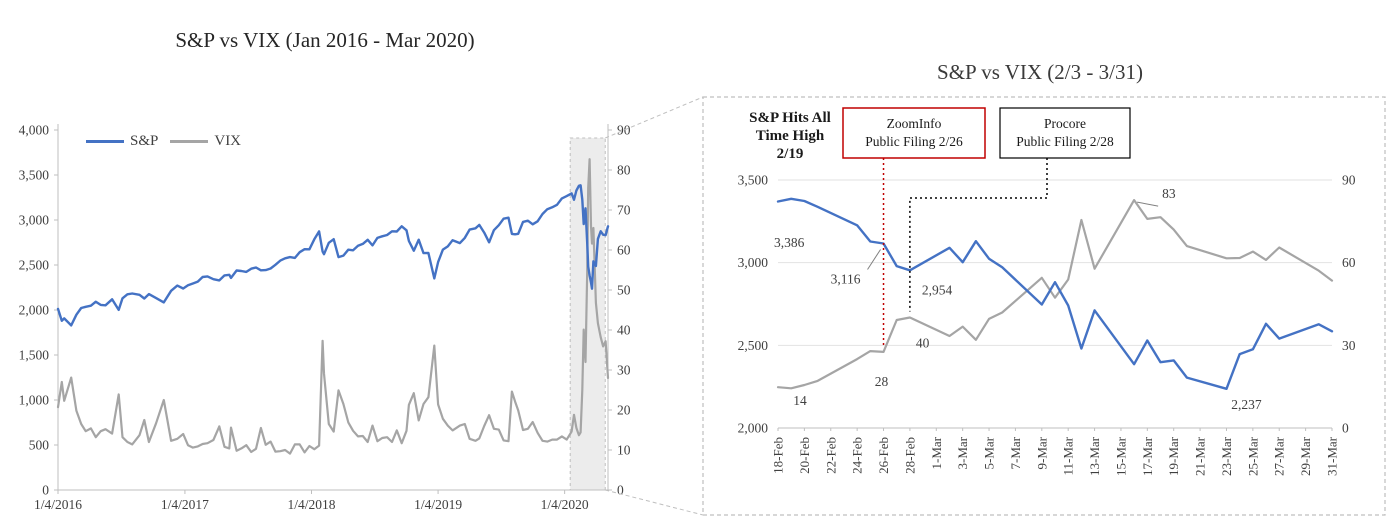 Image resolution: width=1389 pixels, height=524 pixels. What do you see at coordinates (830, 455) in the screenshot?
I see `x-axis-label: 22-Feb` at bounding box center [830, 455].